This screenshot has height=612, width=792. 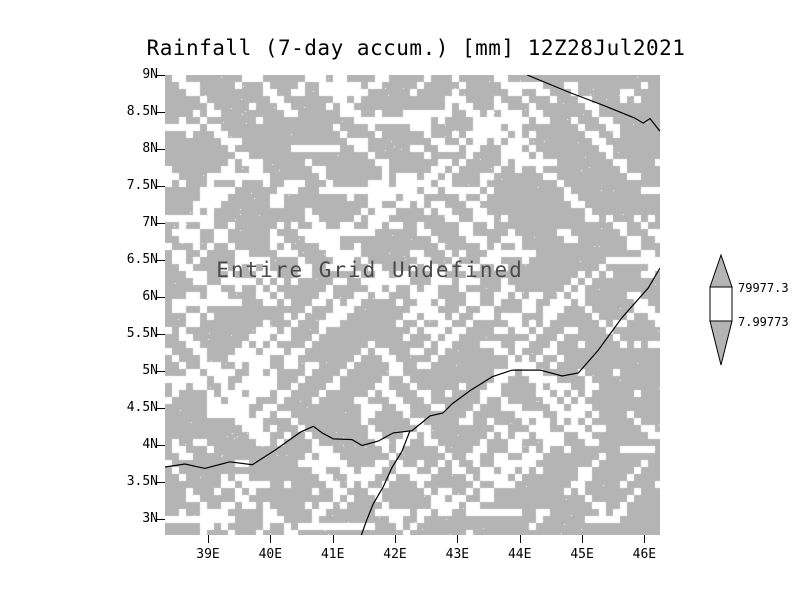 What do you see at coordinates (142, 259) in the screenshot?
I see `y-tick-label: 6.5N` at bounding box center [142, 259].